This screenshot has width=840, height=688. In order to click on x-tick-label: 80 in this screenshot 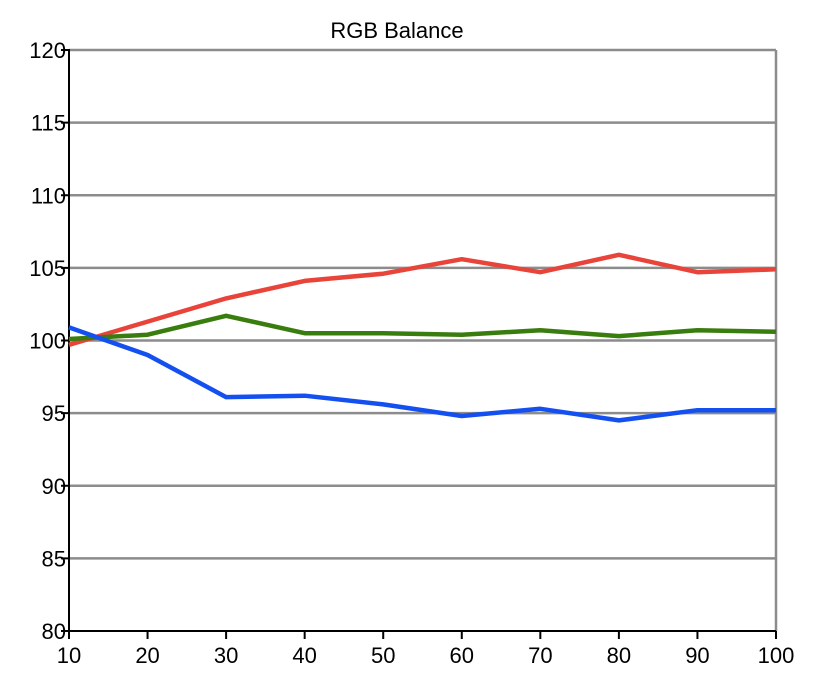, I will do `click(619, 655)`.